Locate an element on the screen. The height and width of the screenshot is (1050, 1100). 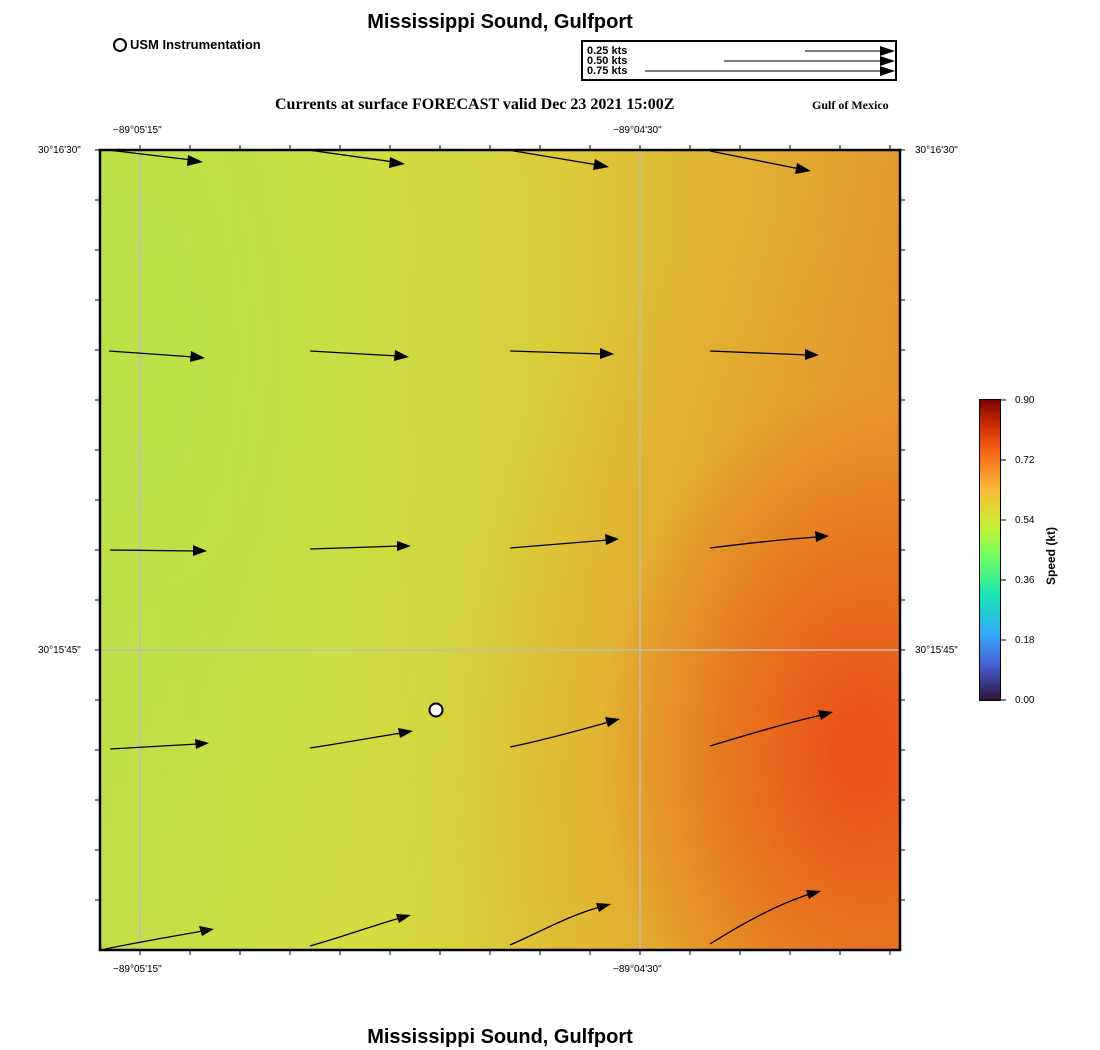
map-title: Mississippi Sound, Gulfport is located at coordinates (500, 22).